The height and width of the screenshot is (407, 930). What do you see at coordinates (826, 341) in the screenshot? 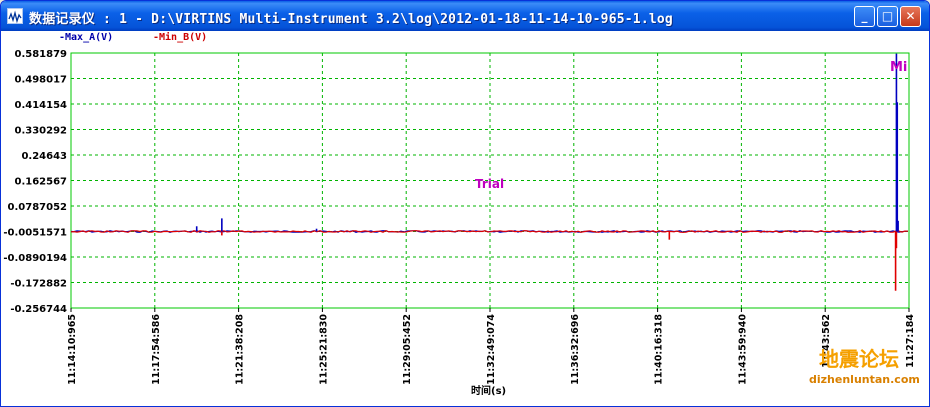
I see `x-tick-label: 11:43:562` at bounding box center [826, 341].